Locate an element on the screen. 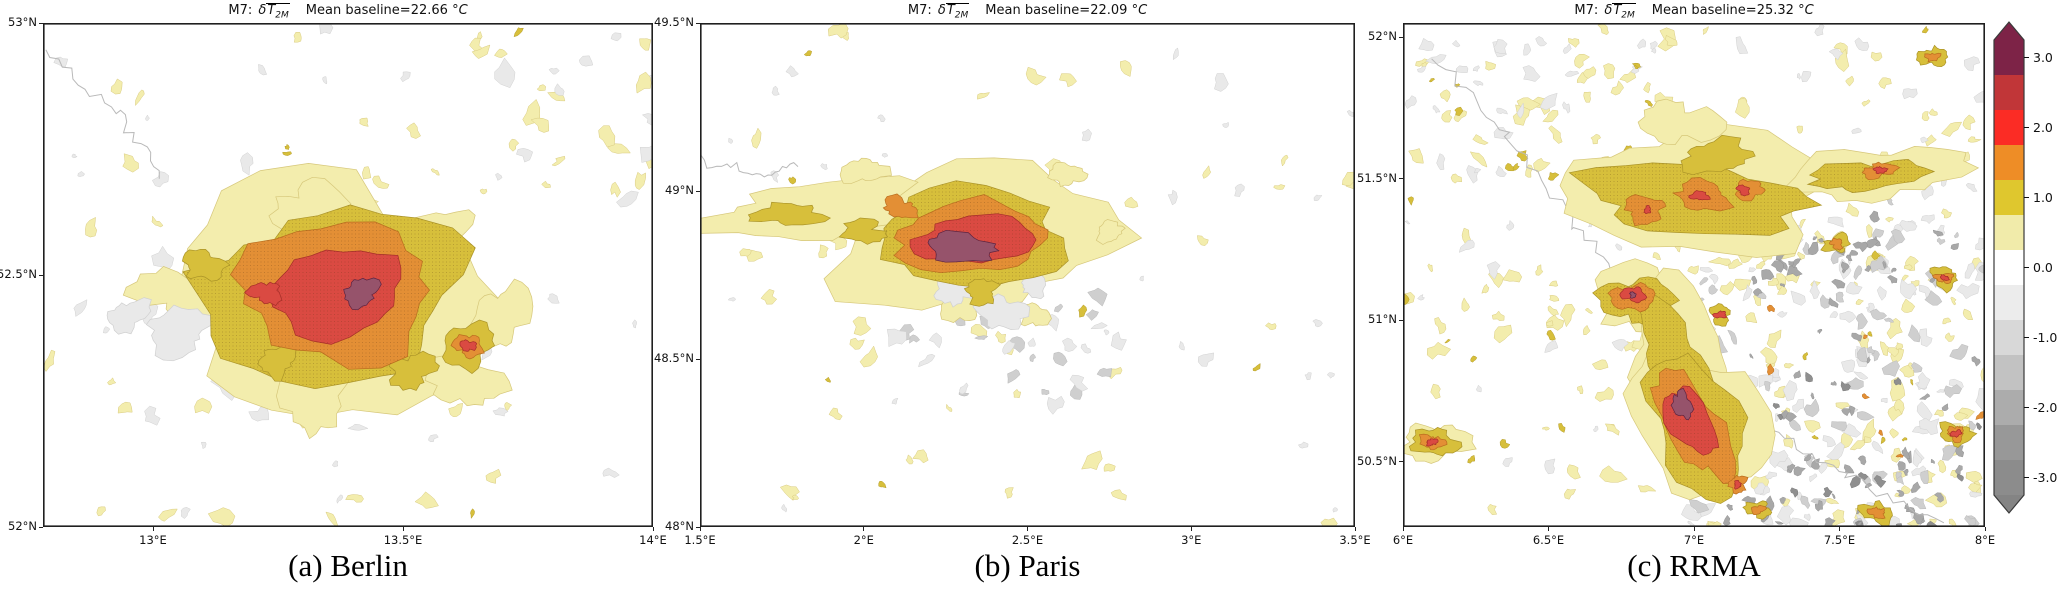  colorbar-tick-label: -3.0 is located at coordinates (2045, 477).